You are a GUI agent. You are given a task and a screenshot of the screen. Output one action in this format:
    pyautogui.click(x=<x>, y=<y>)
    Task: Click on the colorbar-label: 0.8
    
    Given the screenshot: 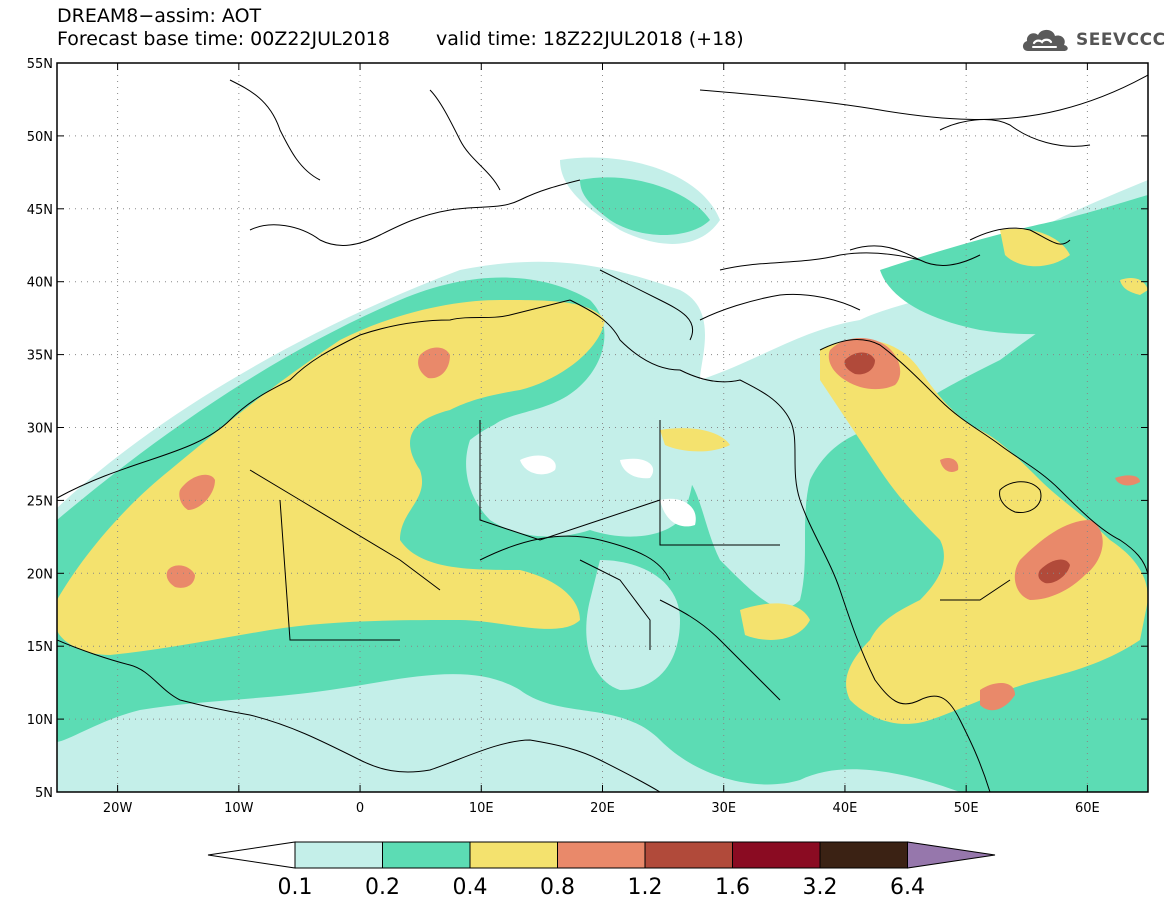 What is the action you would take?
    pyautogui.click(x=557, y=887)
    